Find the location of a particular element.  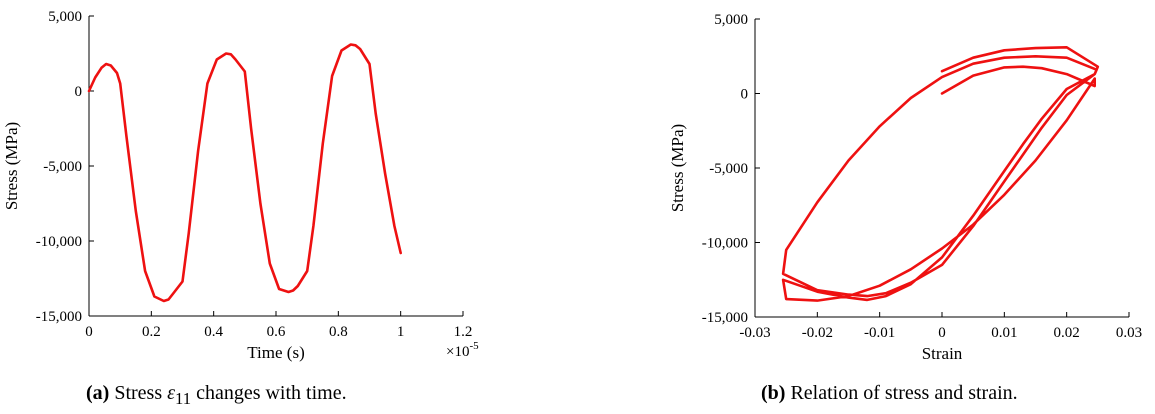

x-tick-label: 0.6 is located at coordinates (276, 332).